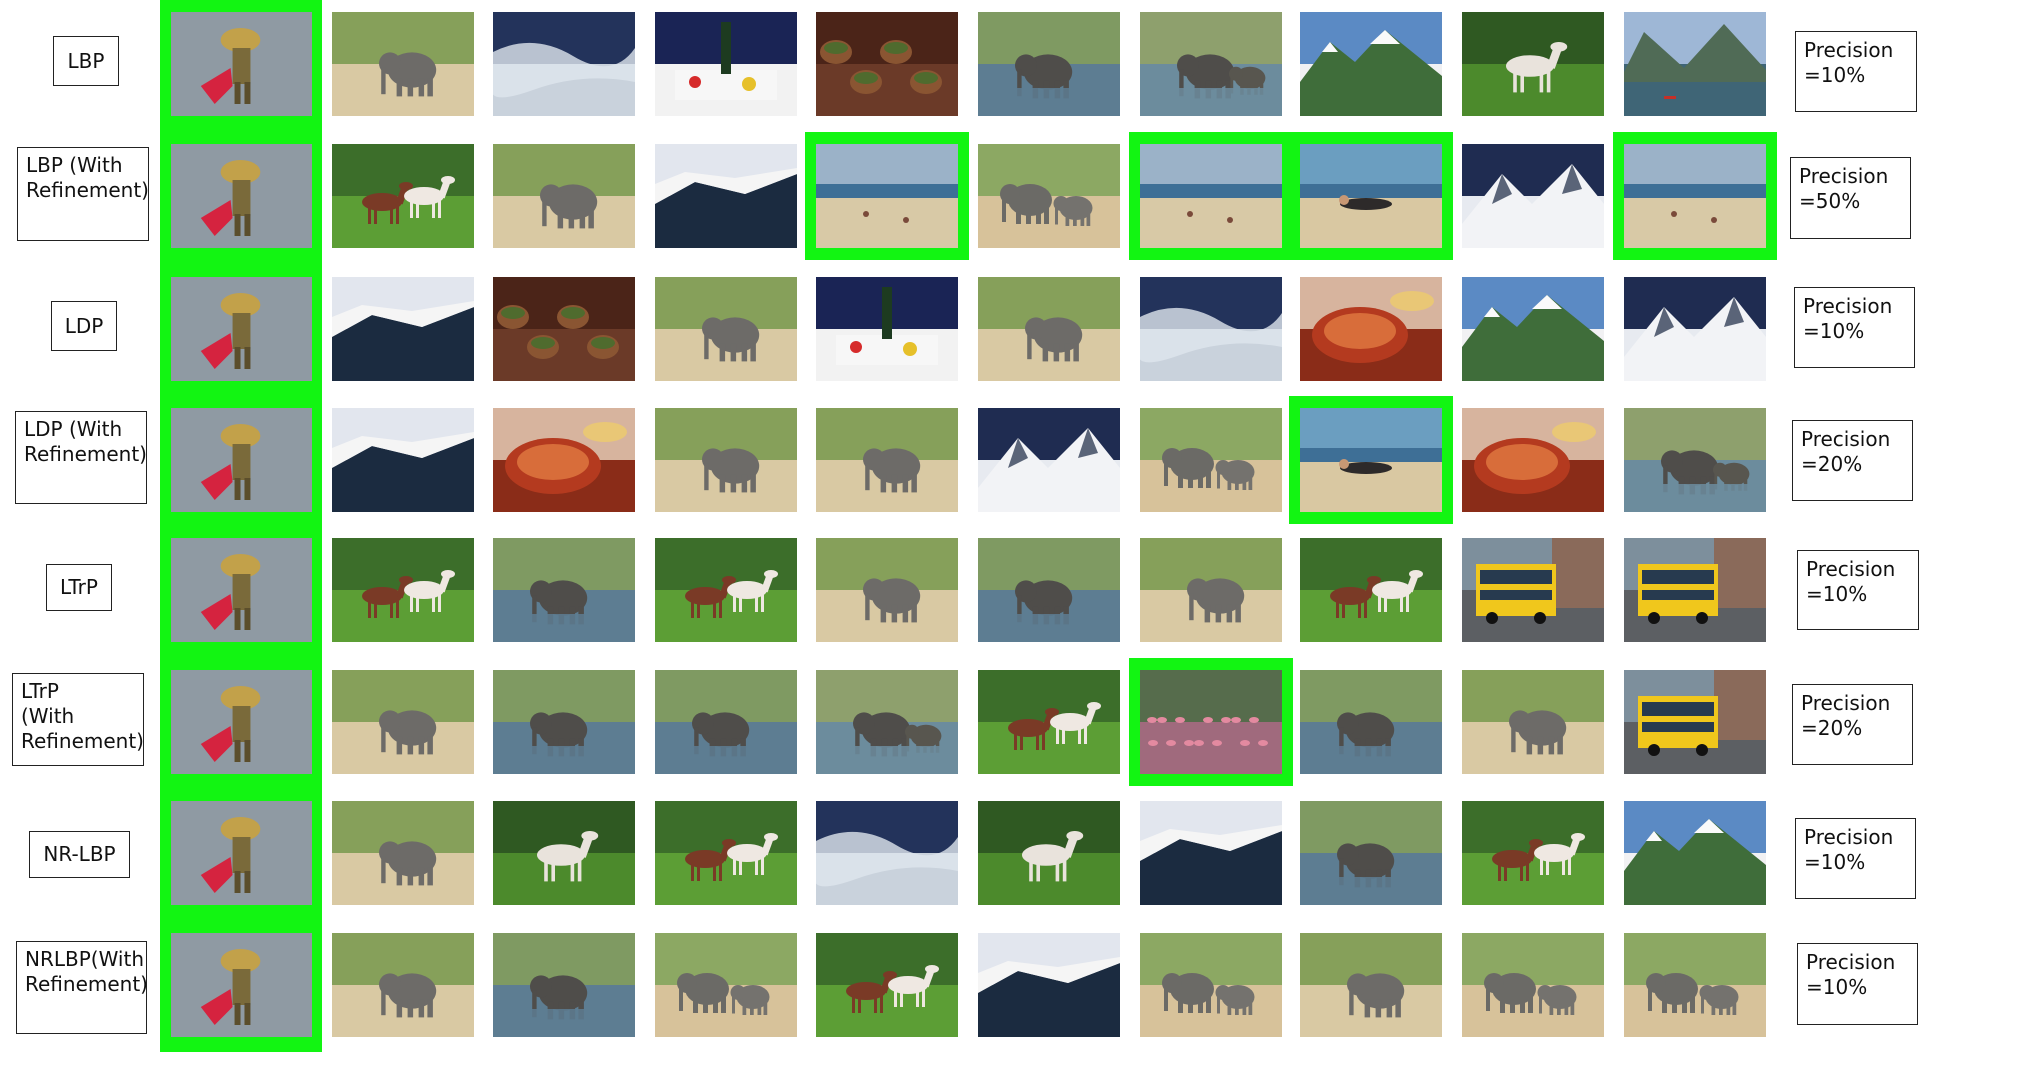  Describe the element at coordinates (79, 587) in the screenshot. I see `method-label: LTrP` at that location.